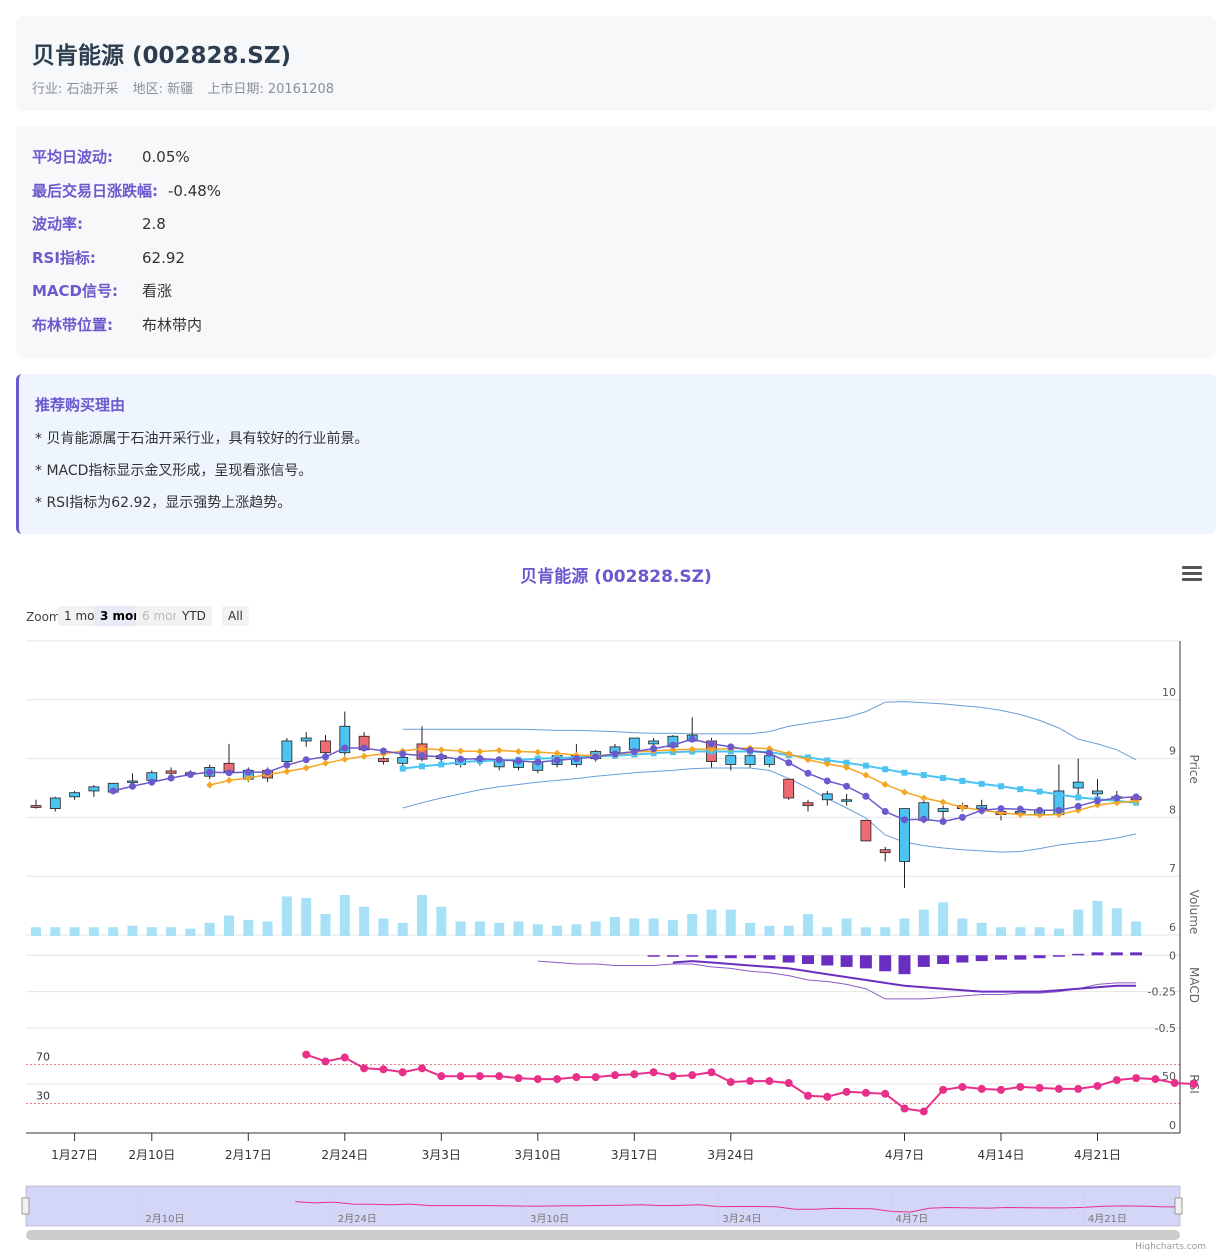 This screenshot has width=1220, height=1250. I want to click on rsi-band-label: 30, so click(43, 1096).